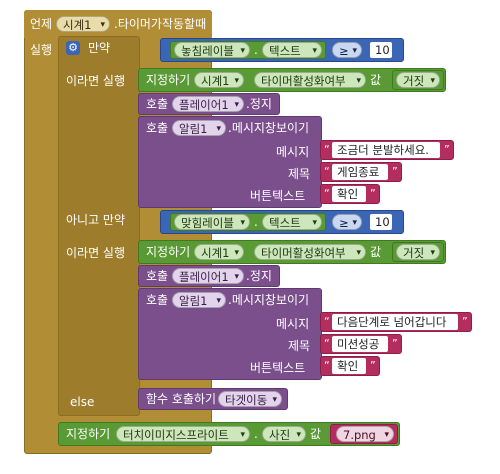  I want to click on final-set-keyword: 지정하기, so click(88, 434).